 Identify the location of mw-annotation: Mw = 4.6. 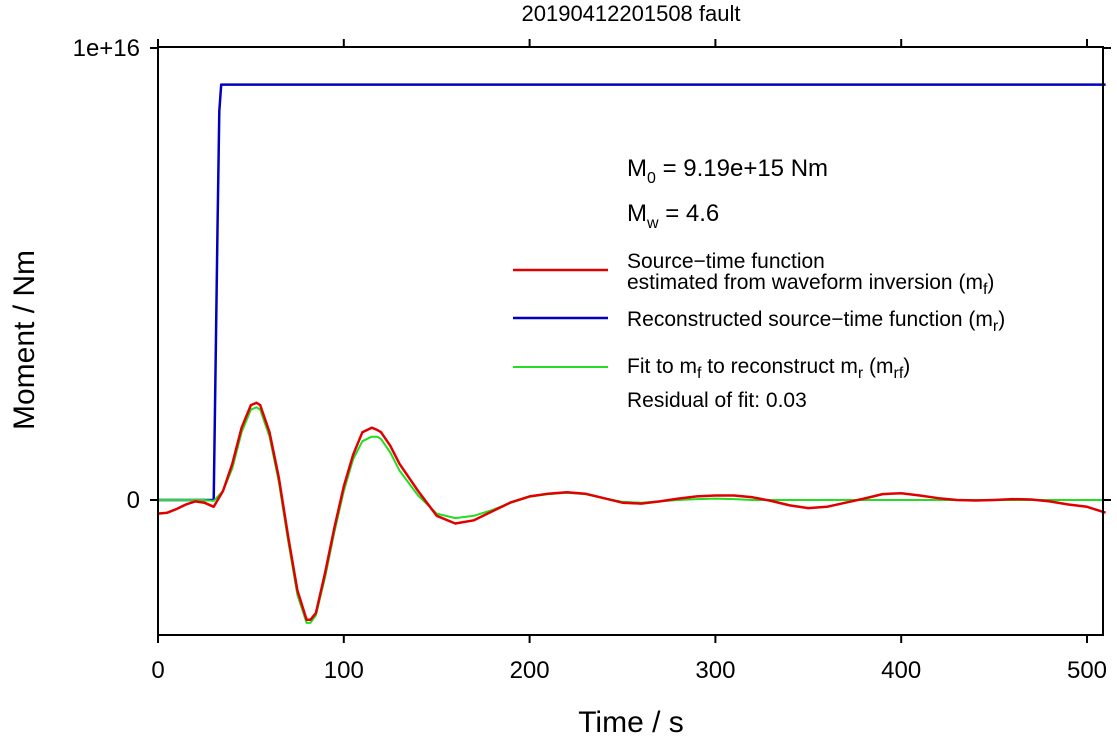
(673, 216).